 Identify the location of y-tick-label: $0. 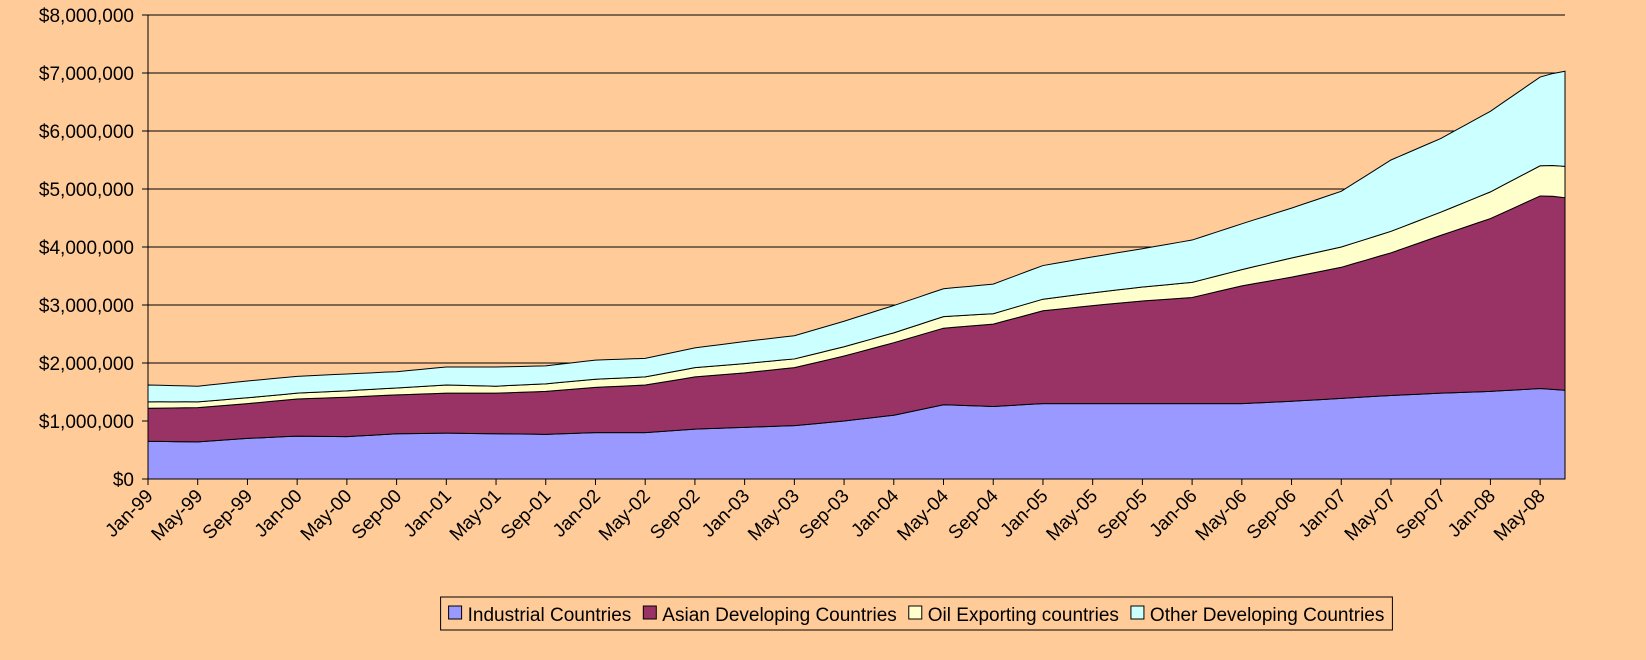
(123, 480).